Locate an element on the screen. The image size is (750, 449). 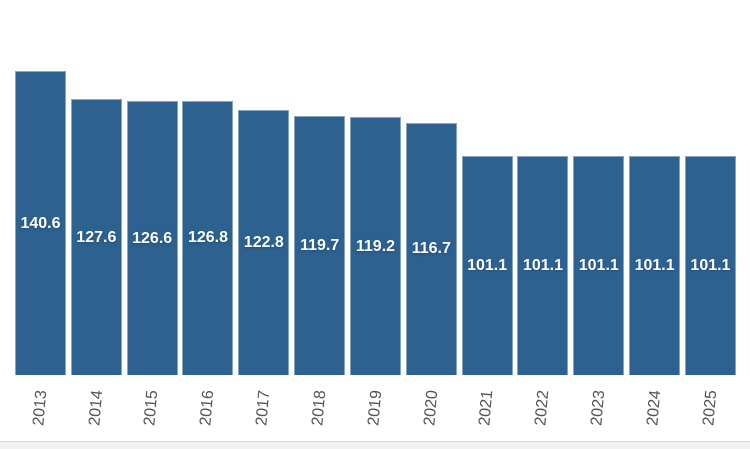
x-tick-label: 2017 is located at coordinates (263, 408).